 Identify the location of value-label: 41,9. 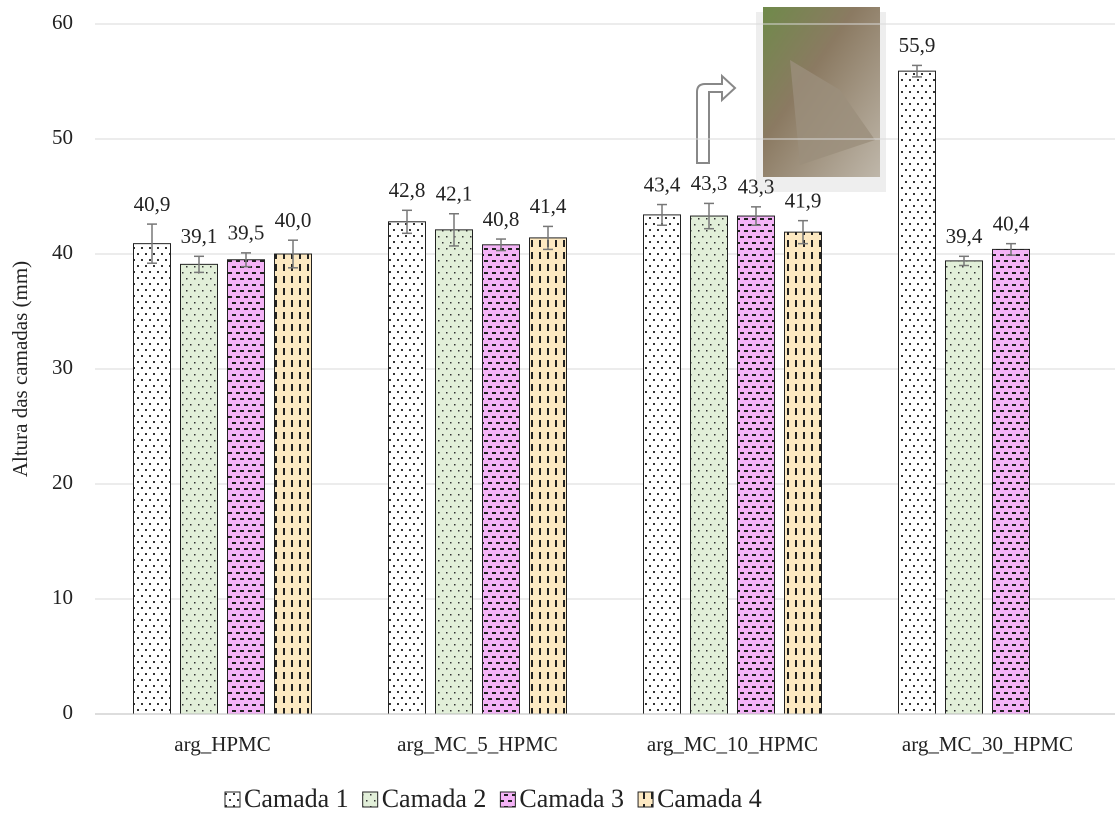
(803, 200).